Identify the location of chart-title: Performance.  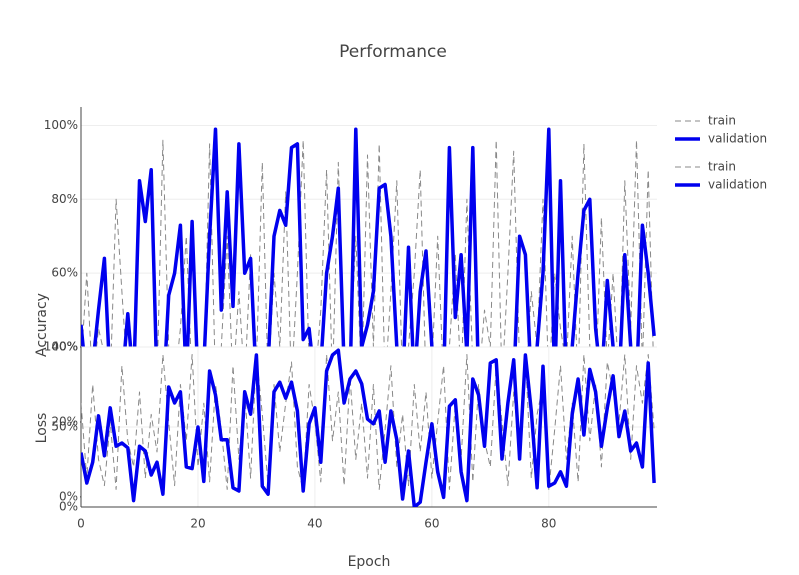
(393, 52).